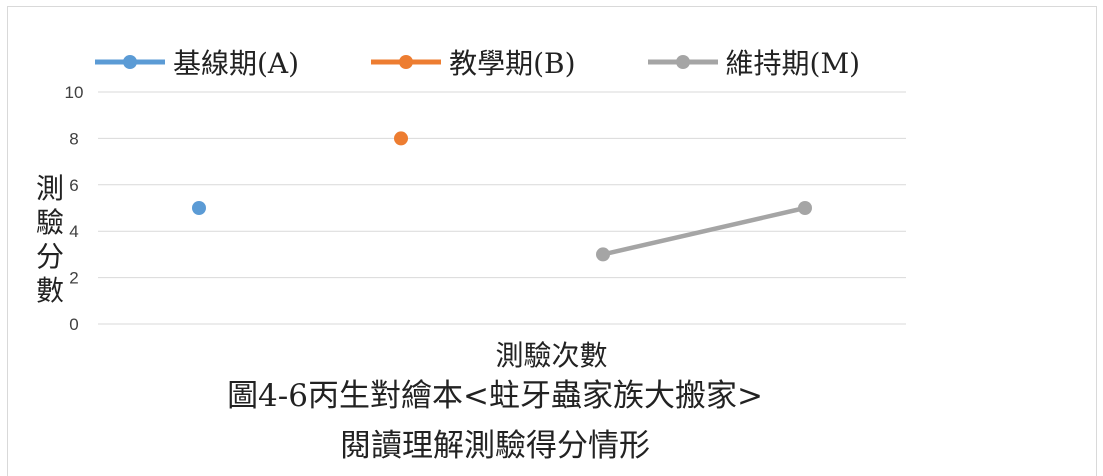 Image resolution: width=1103 pixels, height=476 pixels. What do you see at coordinates (236, 63) in the screenshot?
I see `legend-label-baseline: 基線期(A)` at bounding box center [236, 63].